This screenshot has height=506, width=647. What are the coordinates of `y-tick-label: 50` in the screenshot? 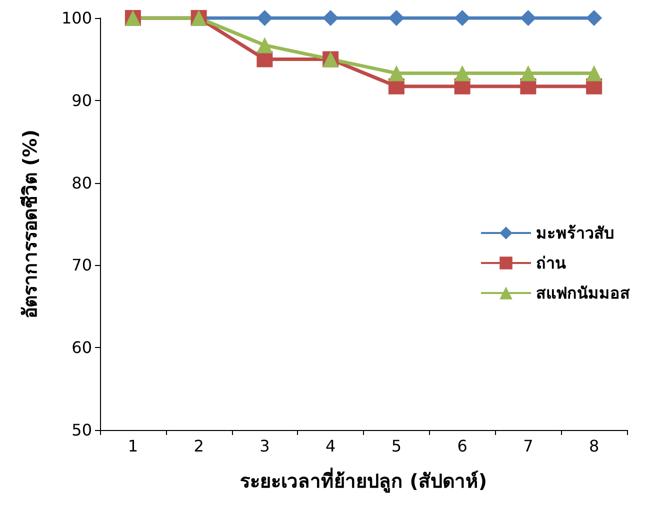 It's located at (82, 430).